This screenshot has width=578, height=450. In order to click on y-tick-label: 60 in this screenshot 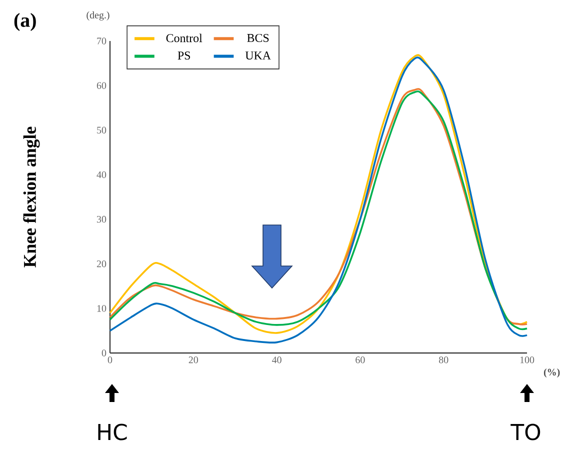, I will do `click(101, 85)`.